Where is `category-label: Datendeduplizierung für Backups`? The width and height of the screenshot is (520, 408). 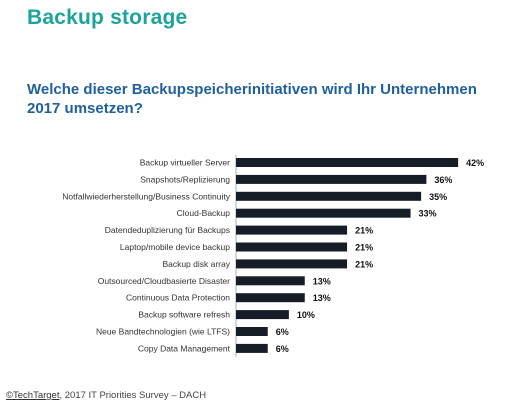
category-label: Datendeduplizierung für Backups is located at coordinates (167, 230).